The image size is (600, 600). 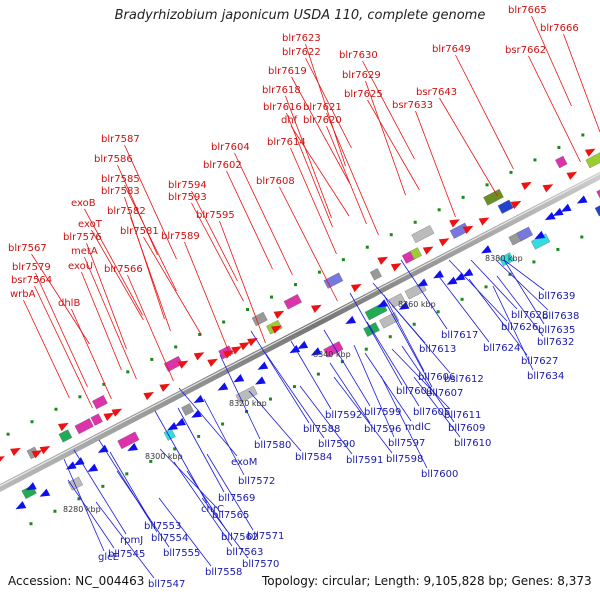 What do you see at coordinates (126, 554) in the screenshot?
I see `bottom-label-41: bll7545` at bounding box center [126, 554].